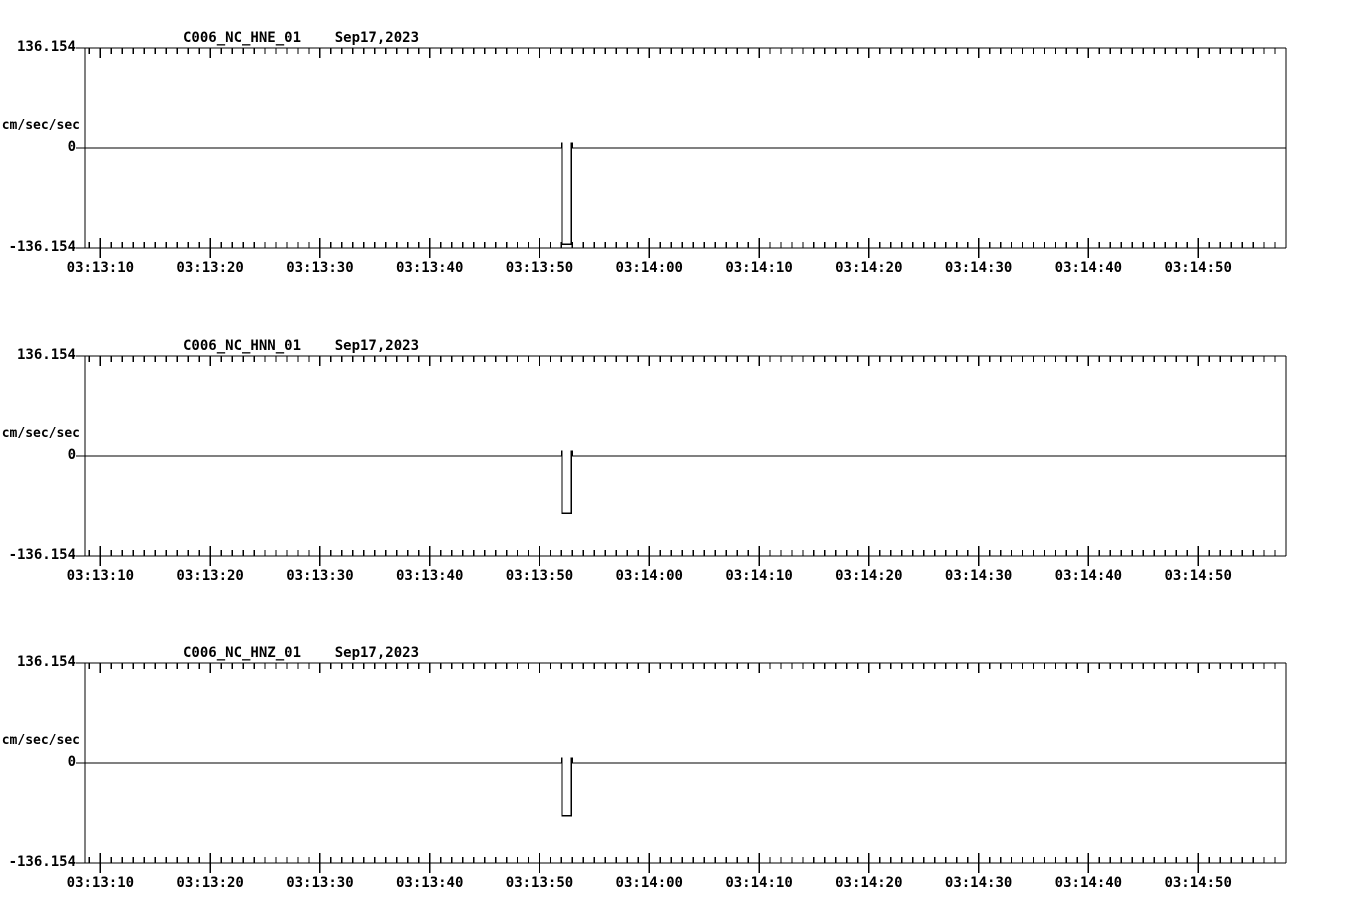 This screenshot has height=924, width=1358. Describe the element at coordinates (301, 653) in the screenshot. I see `panel-title: C006_NC_HNZ_01 Sep17,2023` at that location.